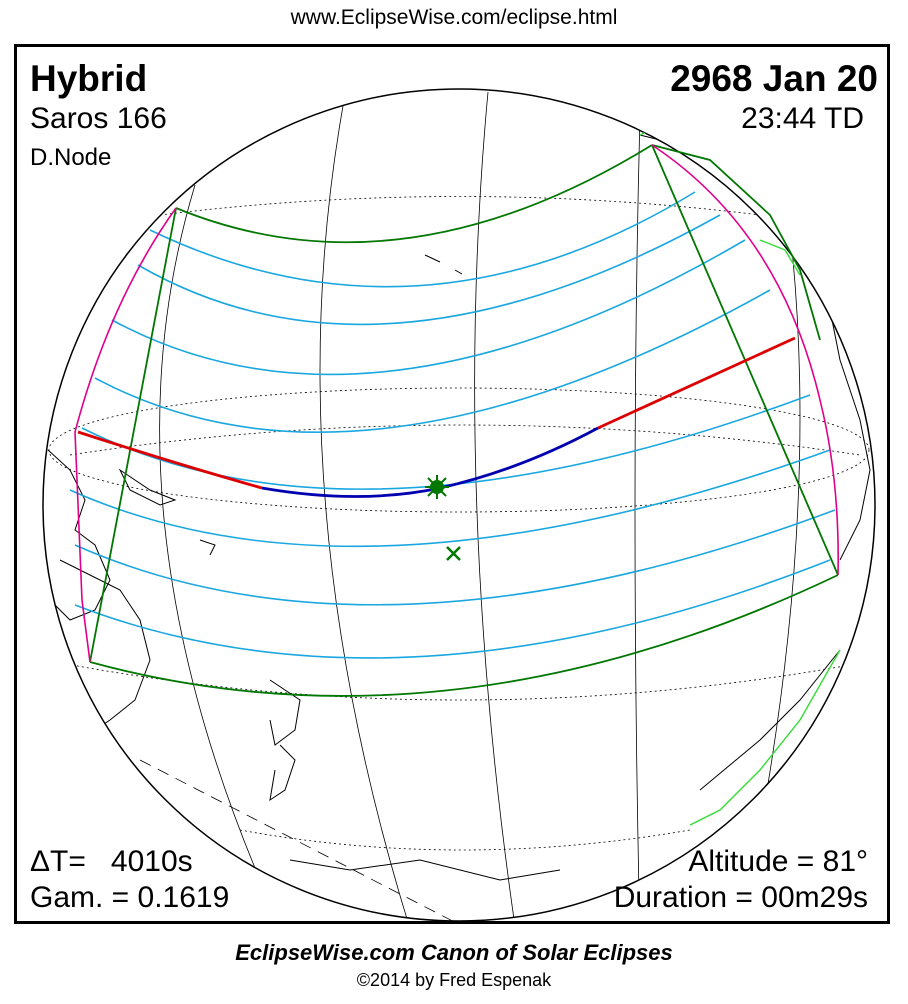 This screenshot has height=1004, width=908. What do you see at coordinates (437, 487) in the screenshot?
I see `sunburst-icon` at bounding box center [437, 487].